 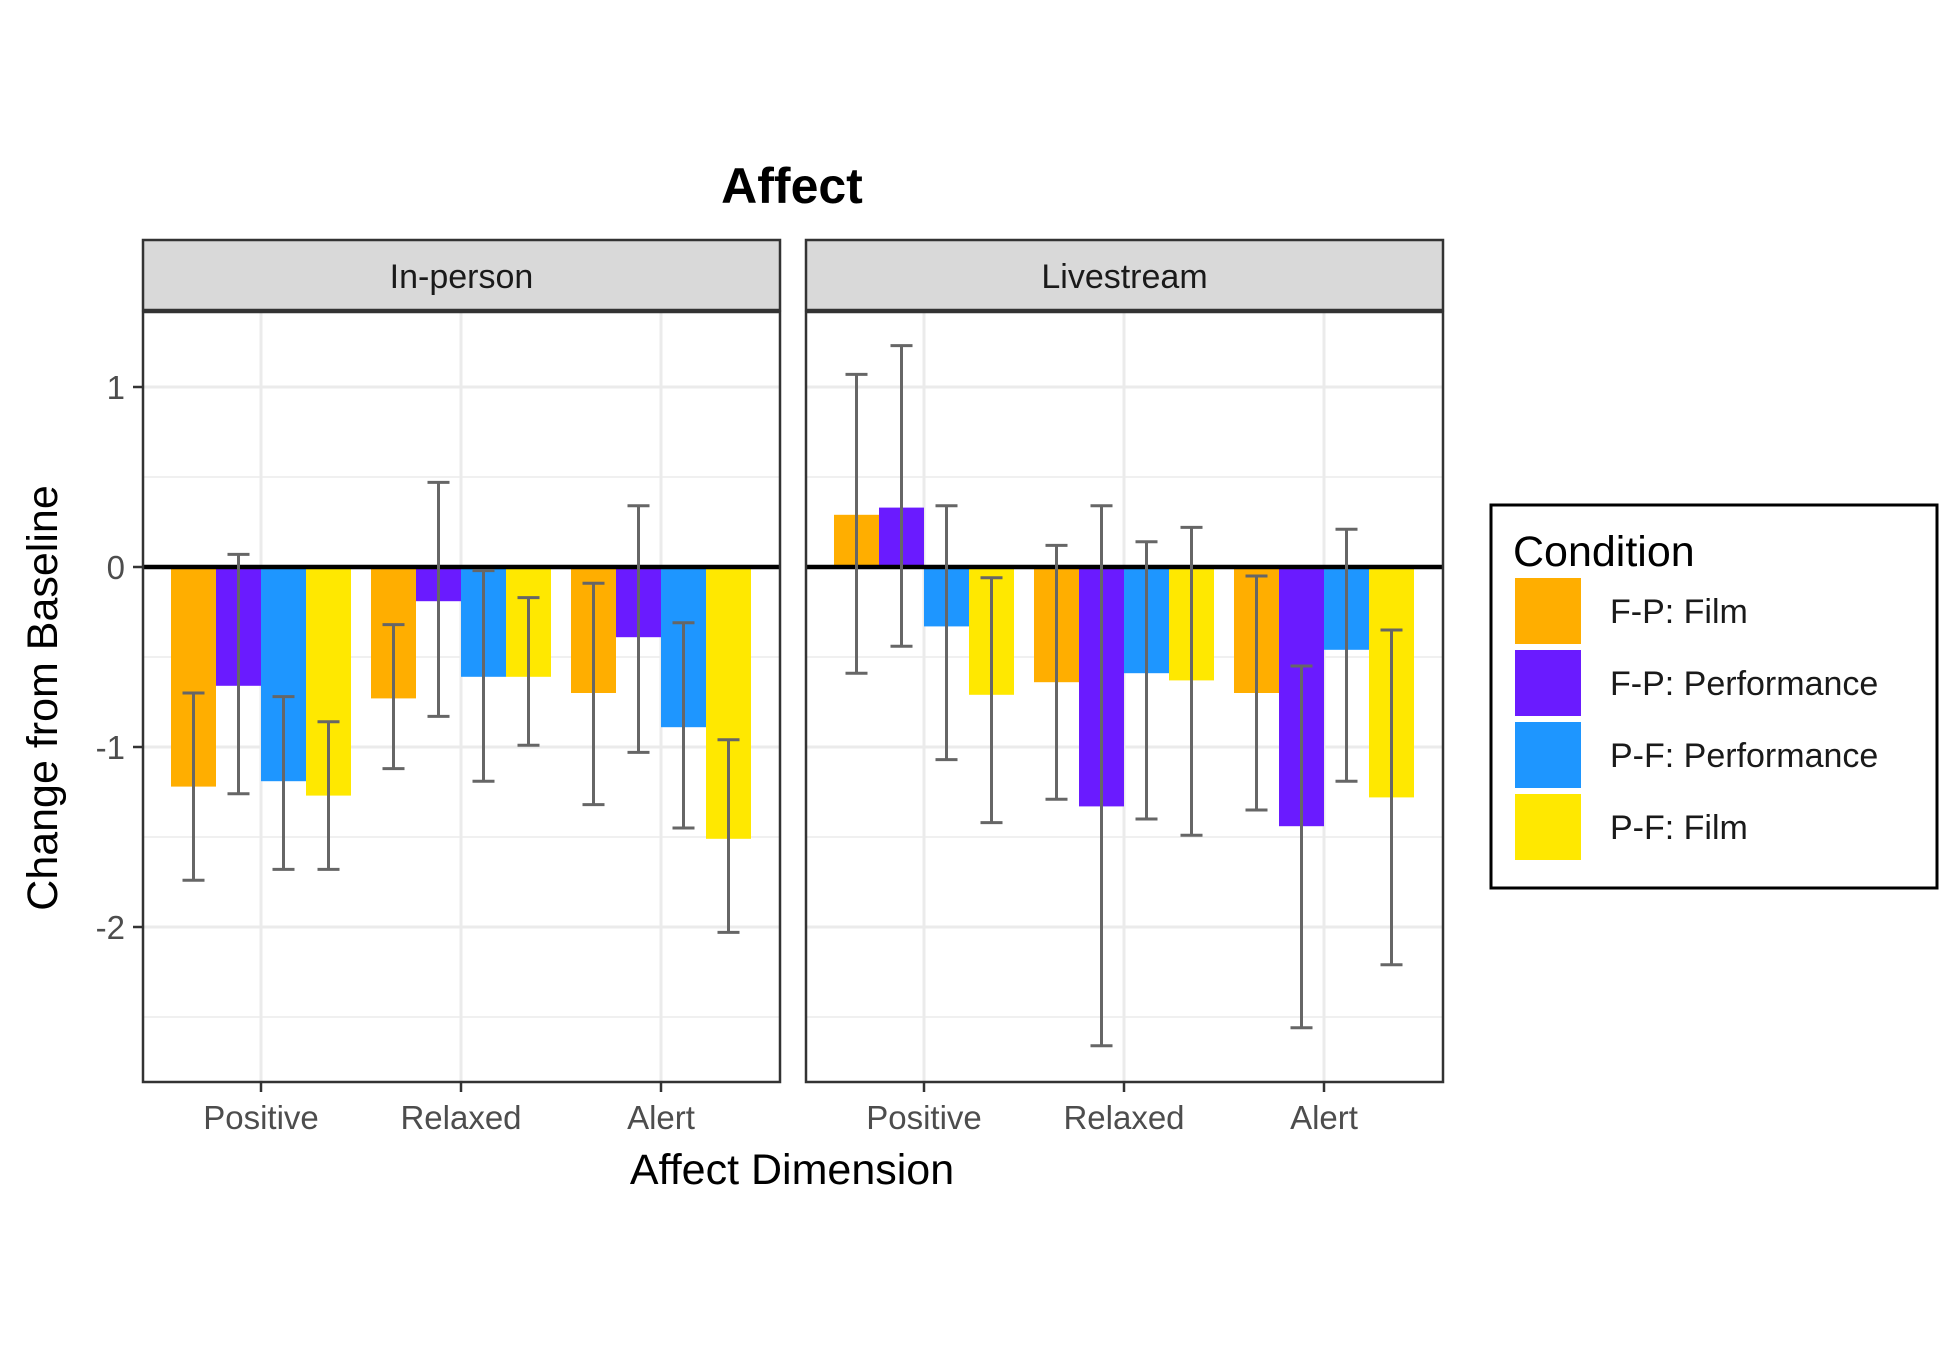 What do you see at coordinates (792, 1170) in the screenshot?
I see `x-axis-title: Affect Dimension` at bounding box center [792, 1170].